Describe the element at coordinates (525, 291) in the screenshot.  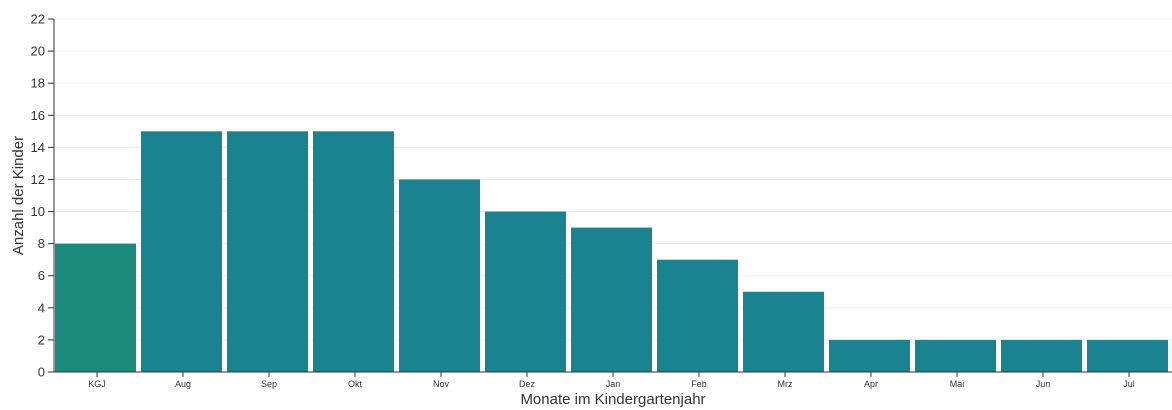
I see `bar-dez` at that location.